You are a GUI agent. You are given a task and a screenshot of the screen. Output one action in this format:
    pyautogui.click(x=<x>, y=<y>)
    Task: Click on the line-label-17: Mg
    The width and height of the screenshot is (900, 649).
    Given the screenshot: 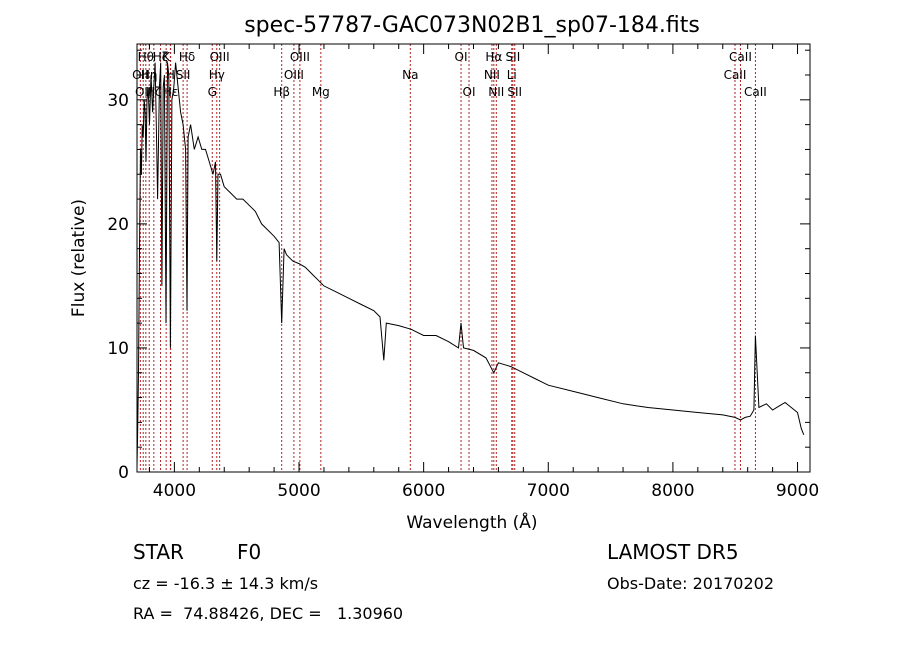 What is the action you would take?
    pyautogui.click(x=321, y=92)
    